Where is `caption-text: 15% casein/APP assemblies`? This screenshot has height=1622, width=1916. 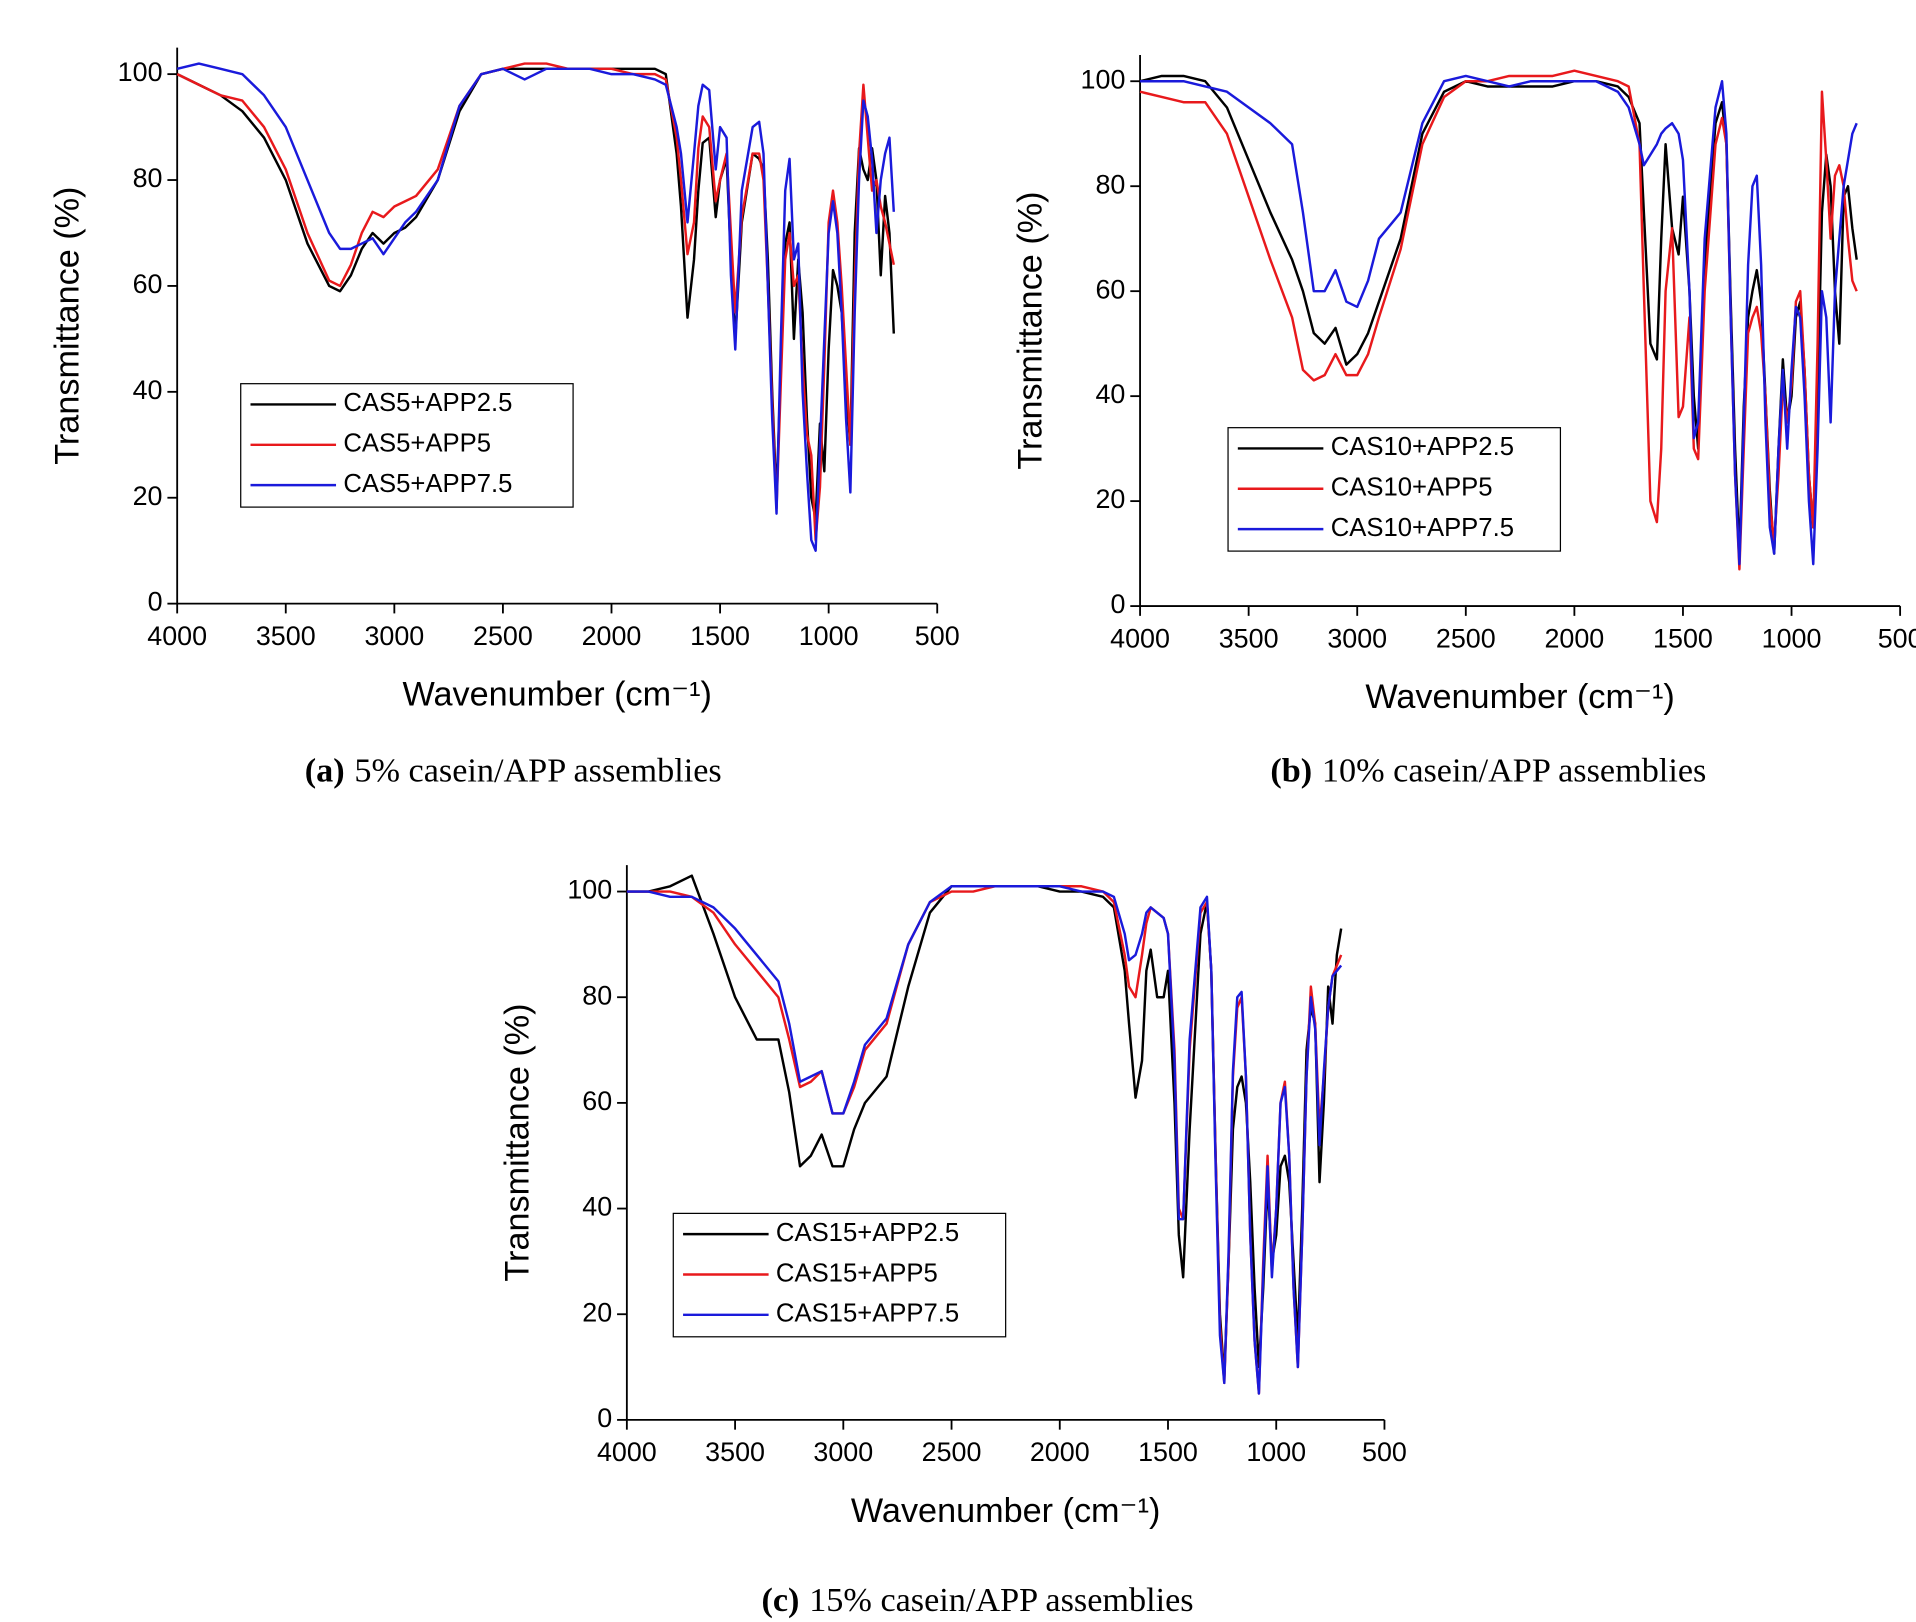
caption-text: 15% casein/APP assemblies is located at coordinates (1001, 1600).